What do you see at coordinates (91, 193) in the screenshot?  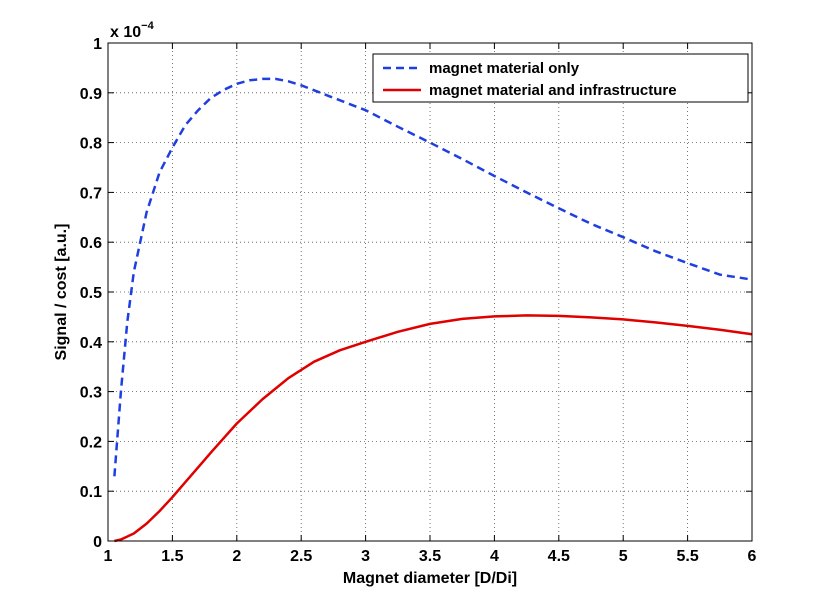 I see `y-tick-label: 0.7` at bounding box center [91, 193].